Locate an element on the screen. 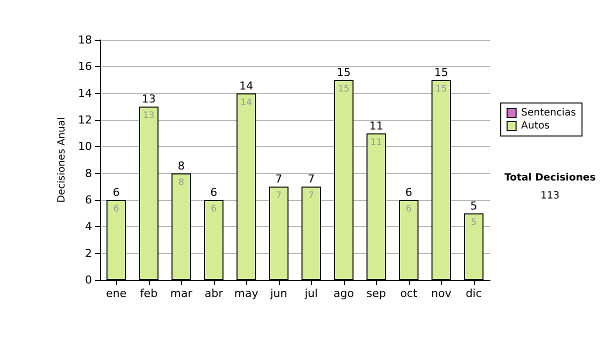  y-tick-label: 14 is located at coordinates (85, 93).